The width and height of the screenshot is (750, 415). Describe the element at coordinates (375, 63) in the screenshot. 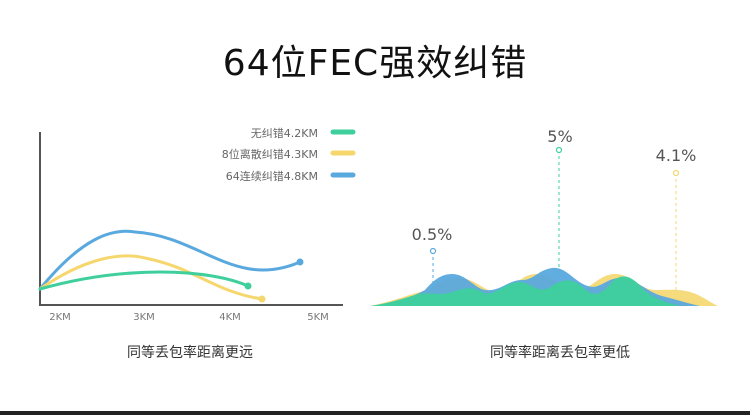

I see `page-title: 64位FEC强效纠错` at that location.